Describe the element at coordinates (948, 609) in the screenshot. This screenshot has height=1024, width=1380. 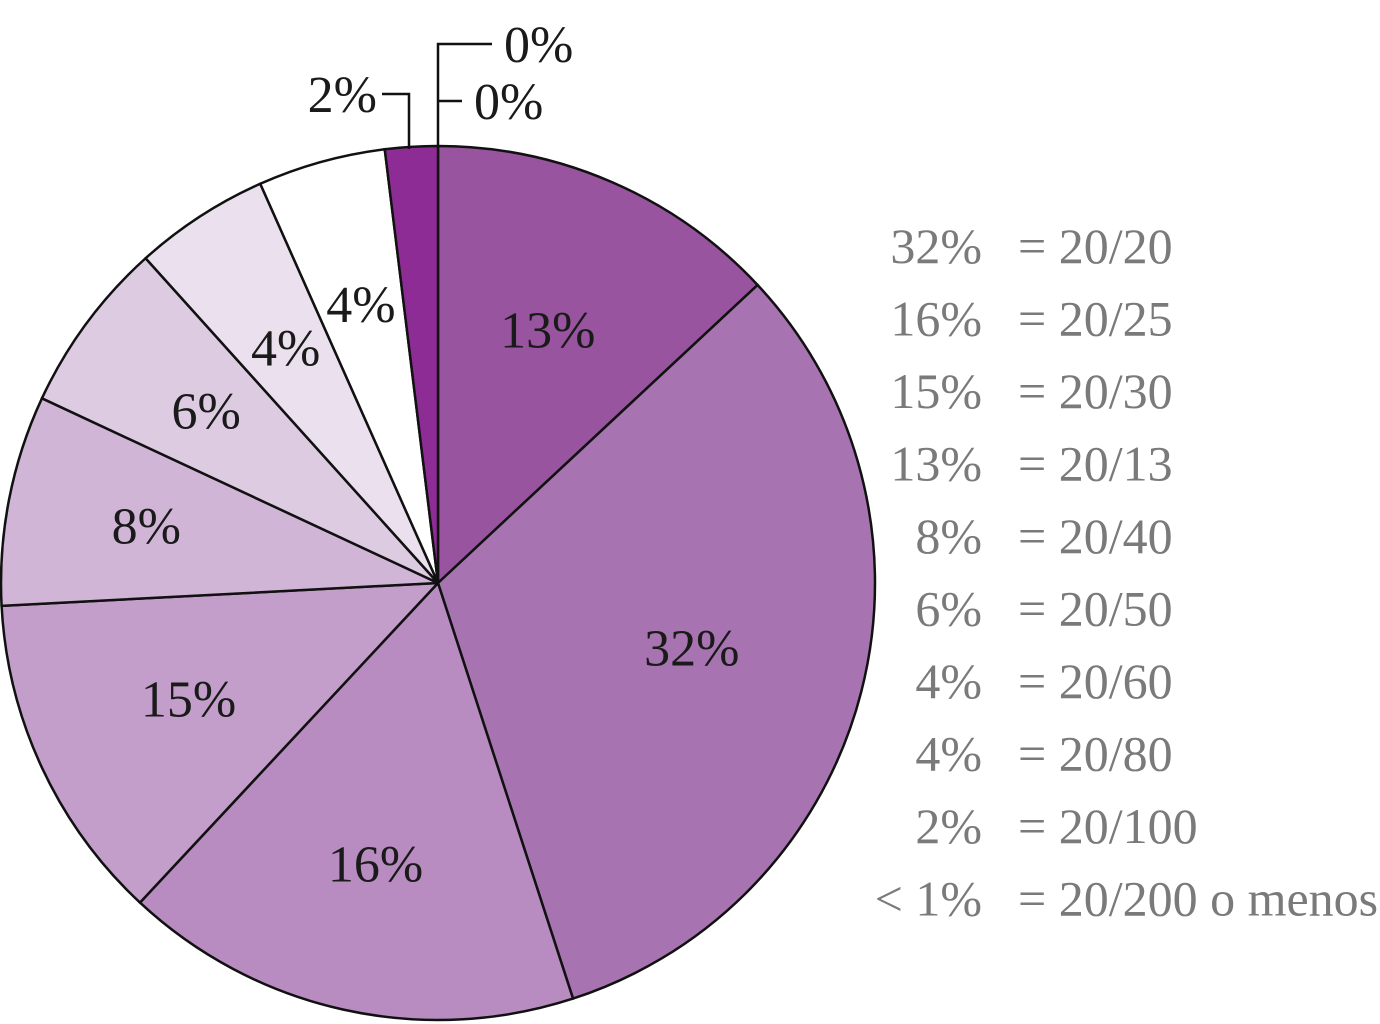
I see `legend-percent: 6%` at that location.